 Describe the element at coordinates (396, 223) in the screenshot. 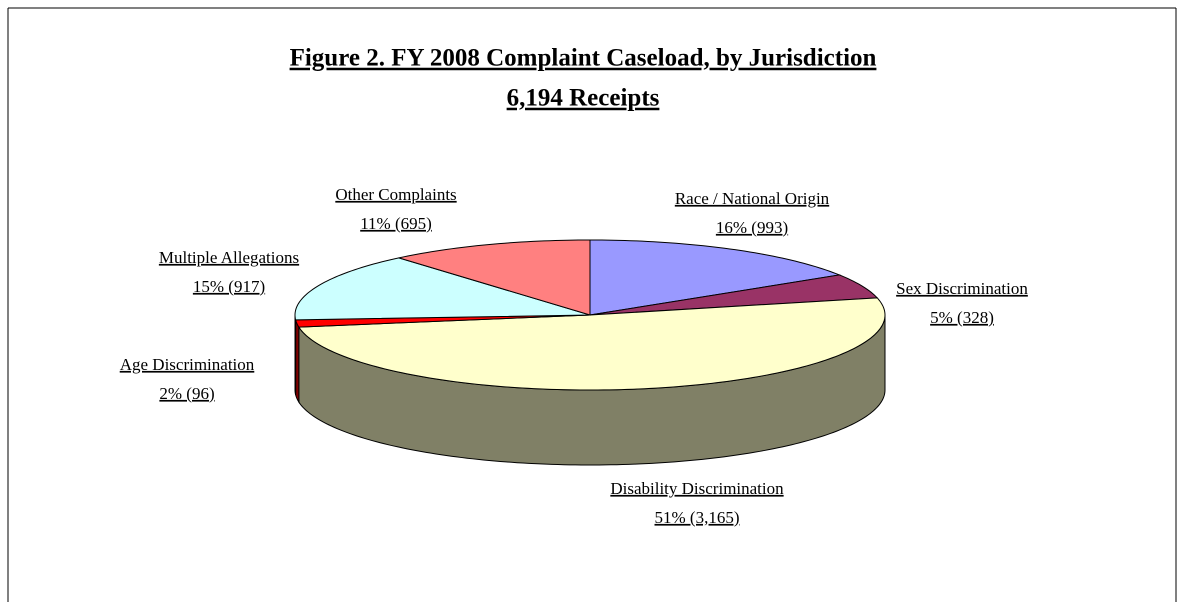

I see `slice-value-label: 11% (695)` at that location.